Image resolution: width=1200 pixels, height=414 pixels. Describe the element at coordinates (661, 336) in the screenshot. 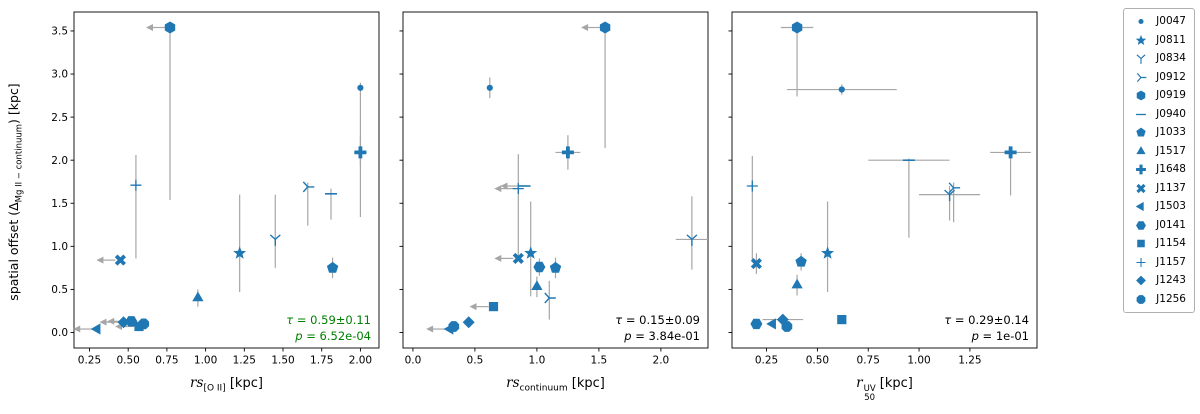

I see `annotation-p: p = 3.84e-01` at that location.